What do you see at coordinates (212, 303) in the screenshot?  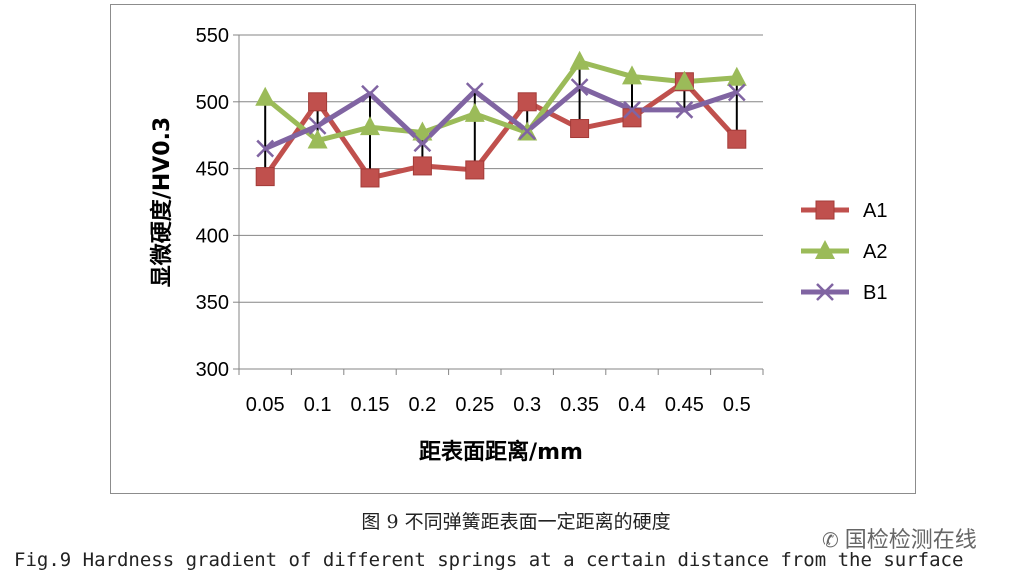 I see `y-tick-label: 350` at bounding box center [212, 303].